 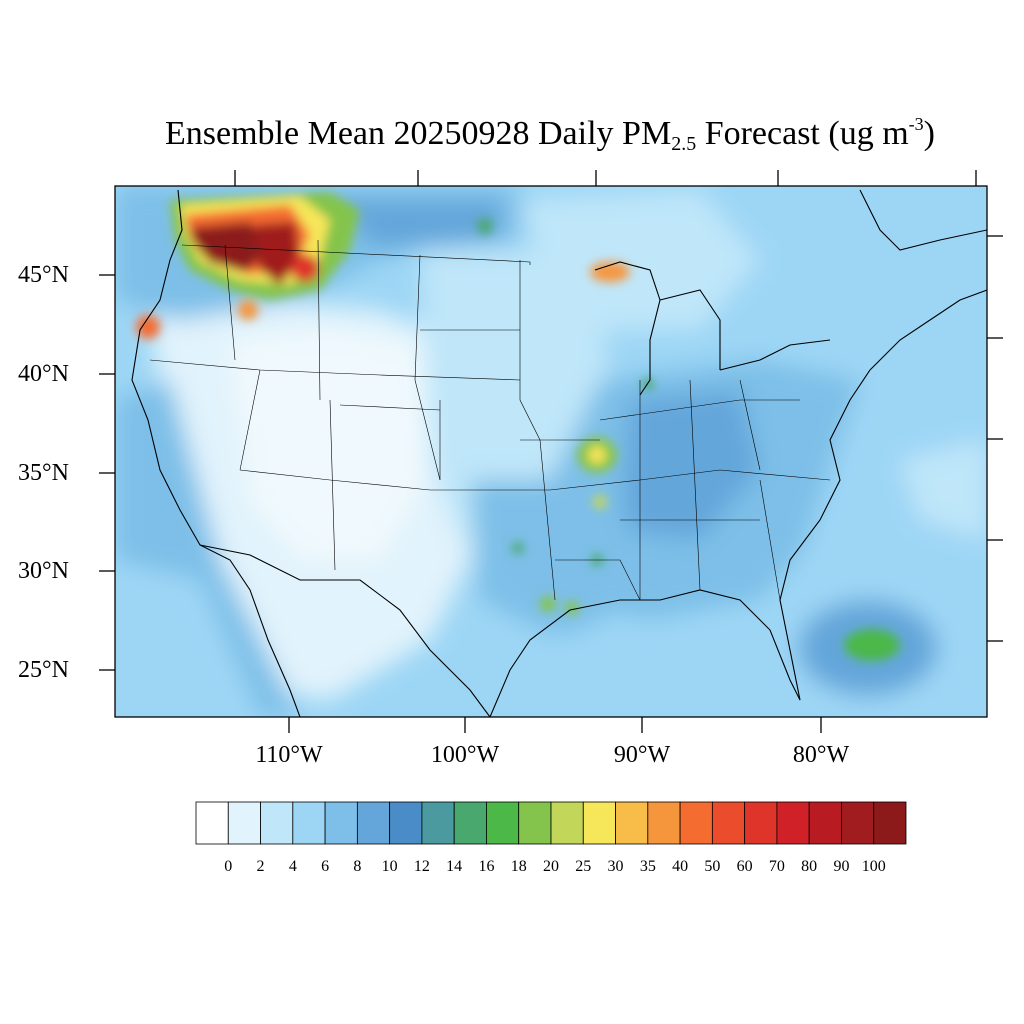 I want to click on colorbar-label: 16, so click(x=486, y=866).